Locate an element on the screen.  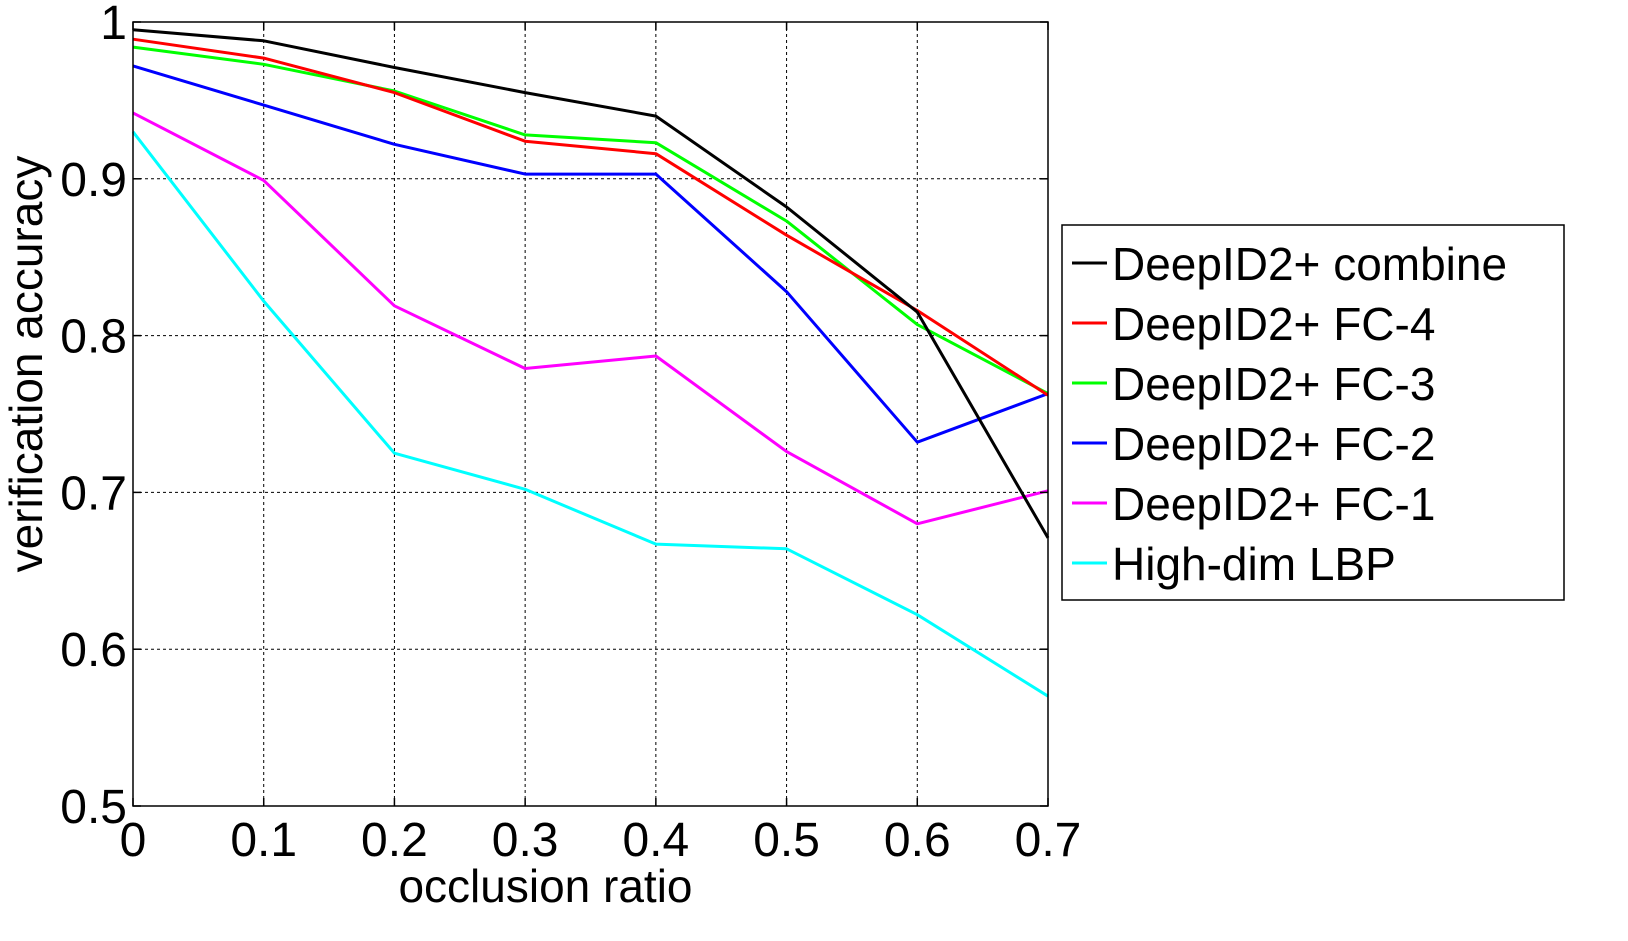
x-tick-label: 0.6 is located at coordinates (917, 840).